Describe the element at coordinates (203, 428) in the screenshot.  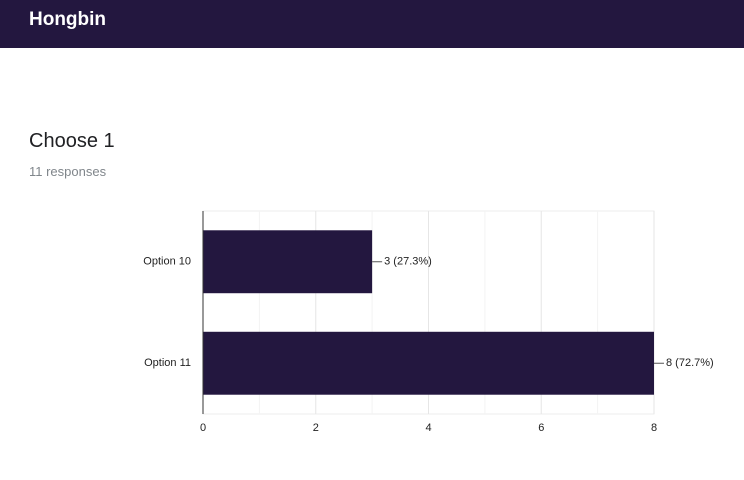
I see `x-tick-label: 0` at that location.